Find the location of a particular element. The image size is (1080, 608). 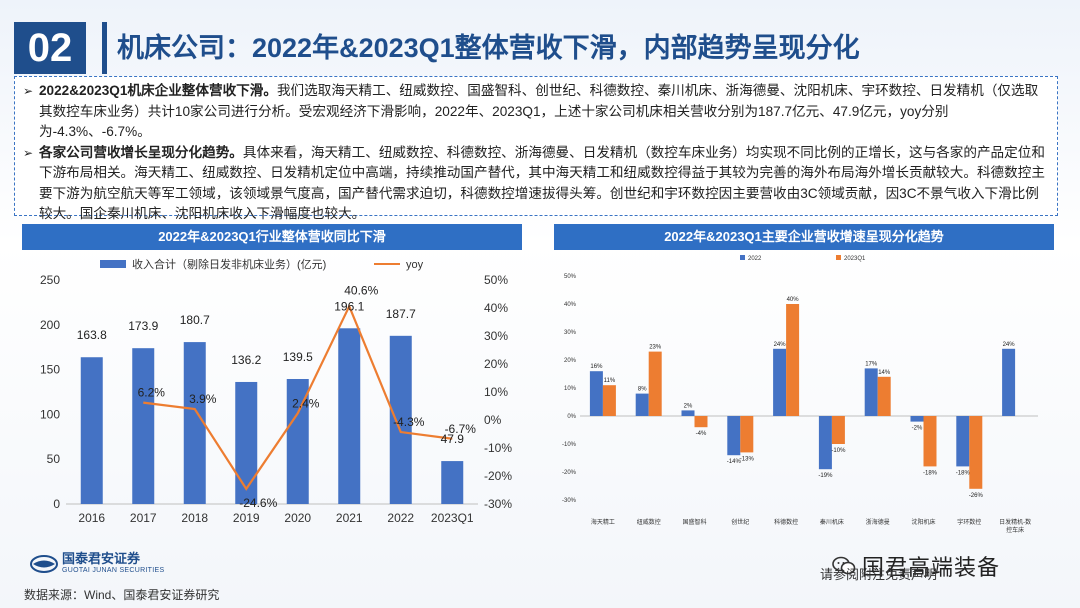

x-tick-label: 2023Q1 is located at coordinates (452, 517).